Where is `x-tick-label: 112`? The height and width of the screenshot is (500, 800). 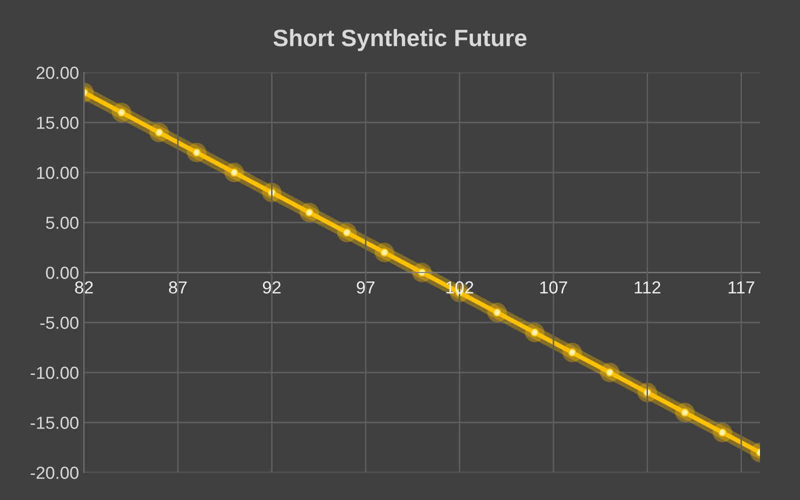 x-tick-label: 112 is located at coordinates (647, 287).